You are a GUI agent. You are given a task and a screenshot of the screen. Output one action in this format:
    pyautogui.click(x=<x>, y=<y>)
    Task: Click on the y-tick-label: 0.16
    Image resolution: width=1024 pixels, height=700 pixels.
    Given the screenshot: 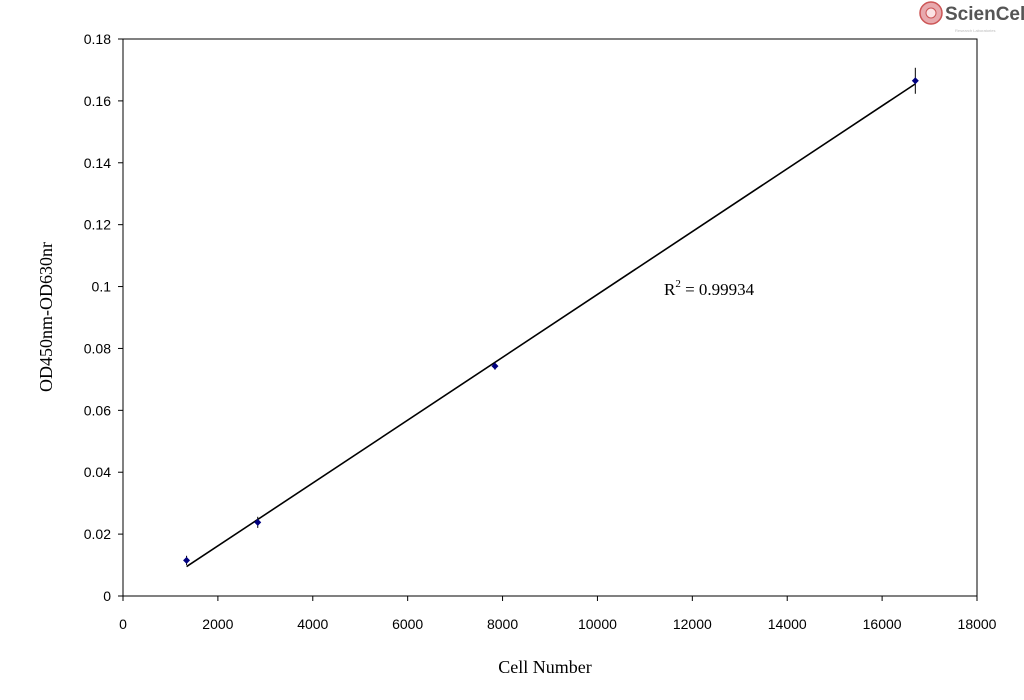 What is the action you would take?
    pyautogui.click(x=97, y=101)
    